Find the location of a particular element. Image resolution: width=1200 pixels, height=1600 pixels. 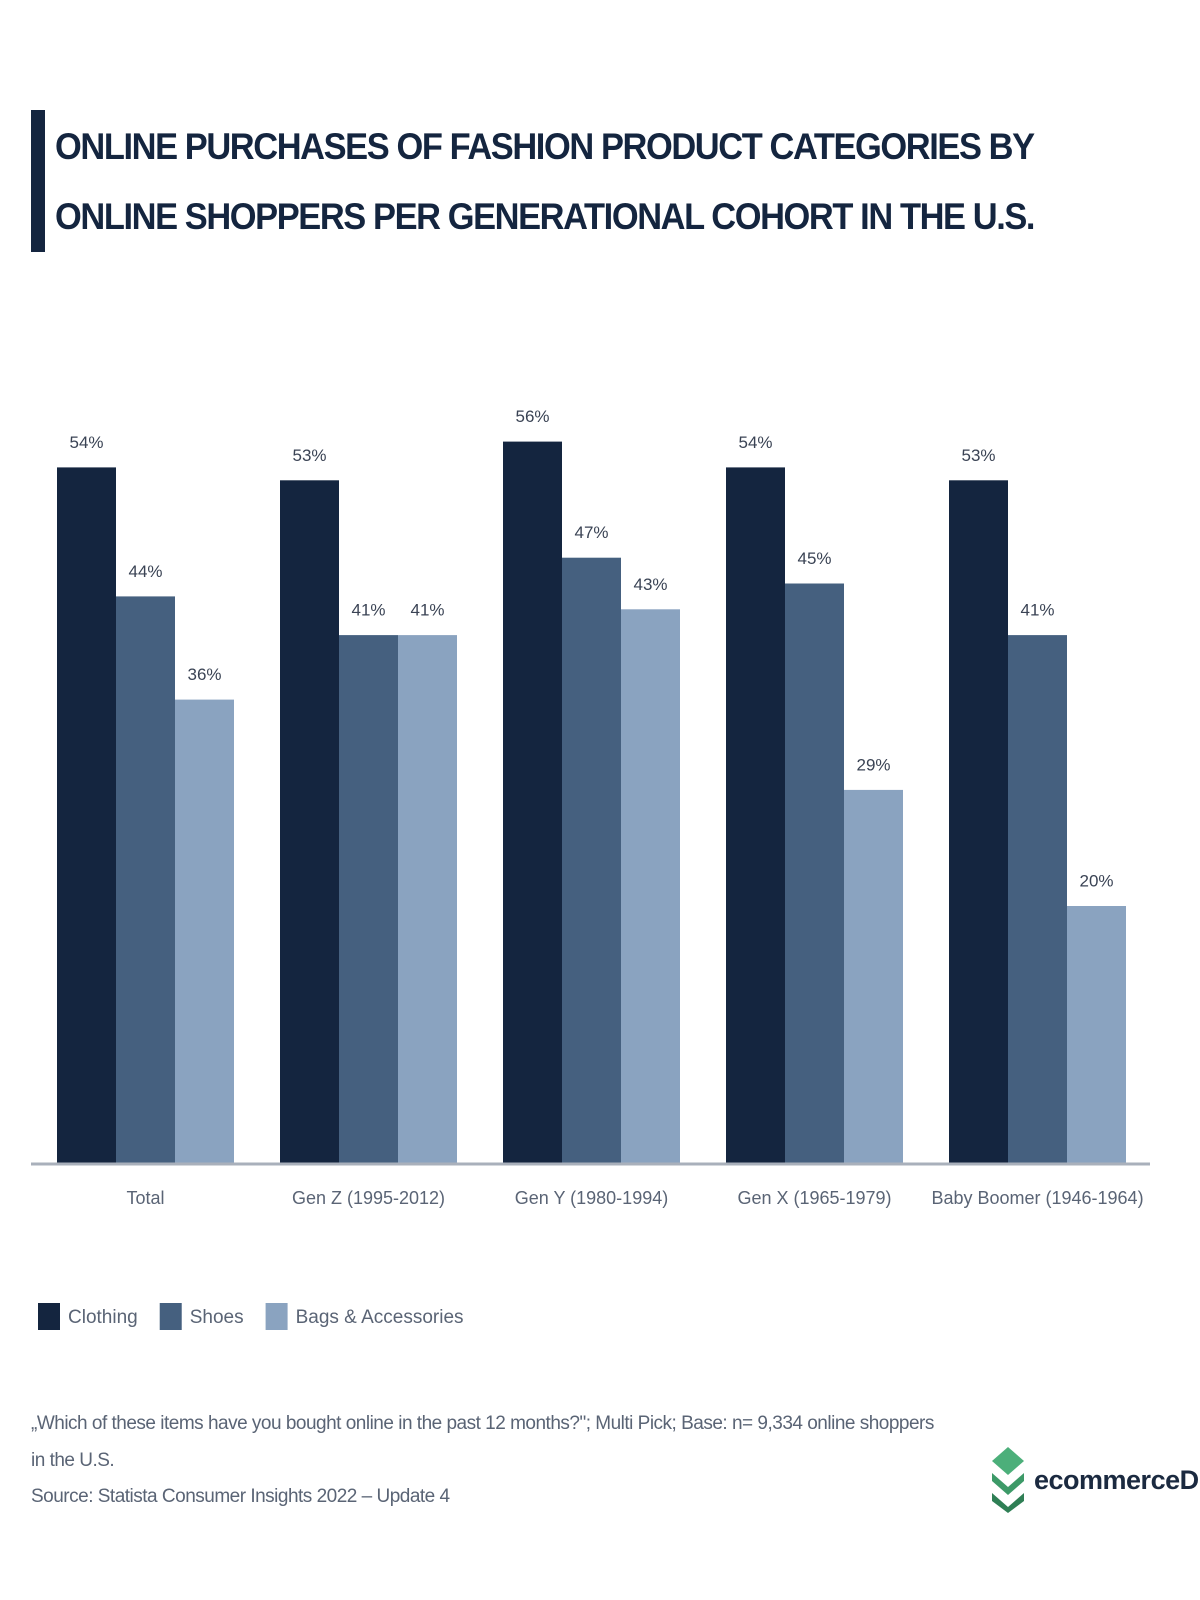

data-label: 20% is located at coordinates (1096, 880).